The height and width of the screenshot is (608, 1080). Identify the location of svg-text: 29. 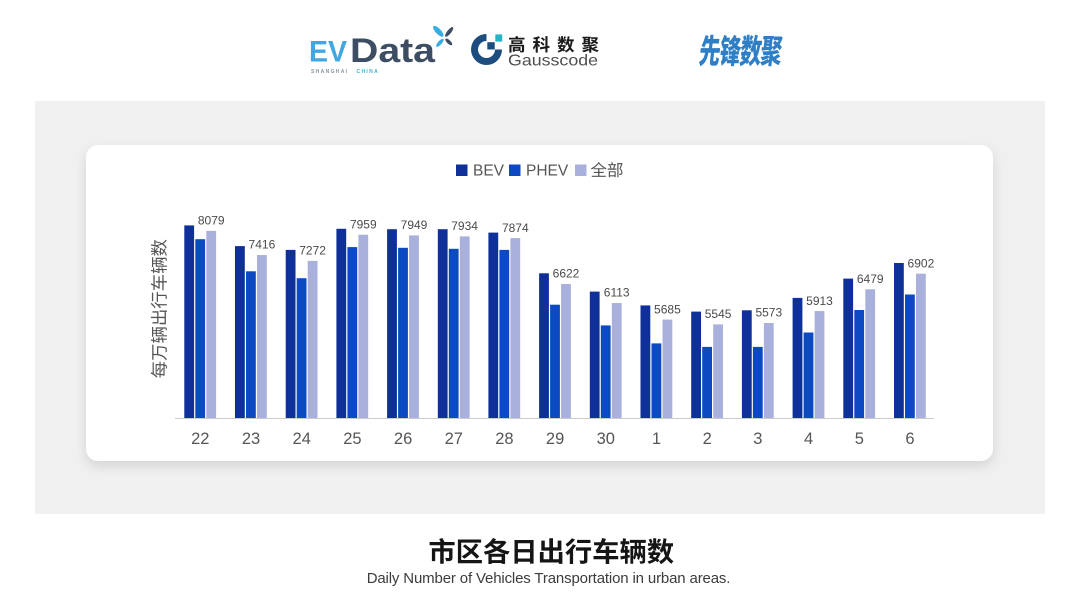
(555, 439).